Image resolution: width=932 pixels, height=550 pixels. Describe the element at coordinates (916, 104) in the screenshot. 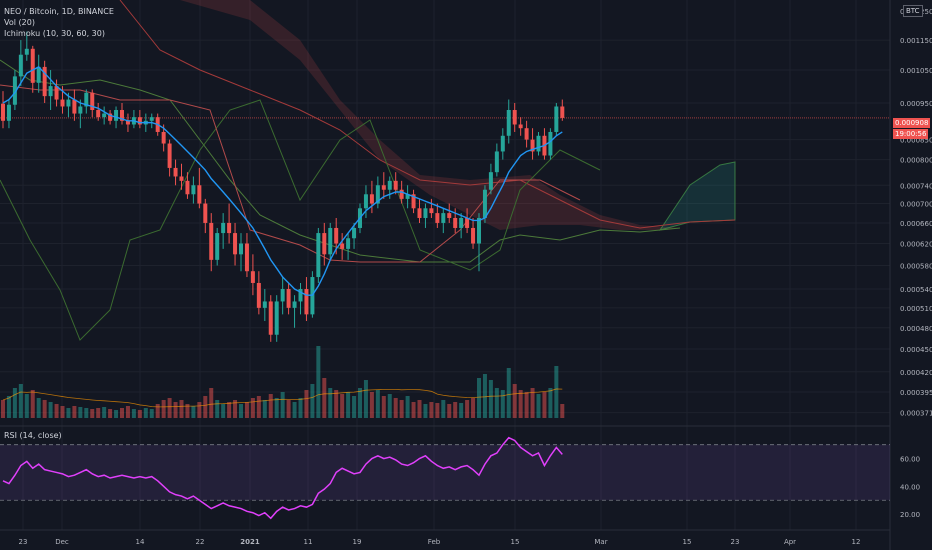

I see `price-tick-label: 0.000950` at that location.